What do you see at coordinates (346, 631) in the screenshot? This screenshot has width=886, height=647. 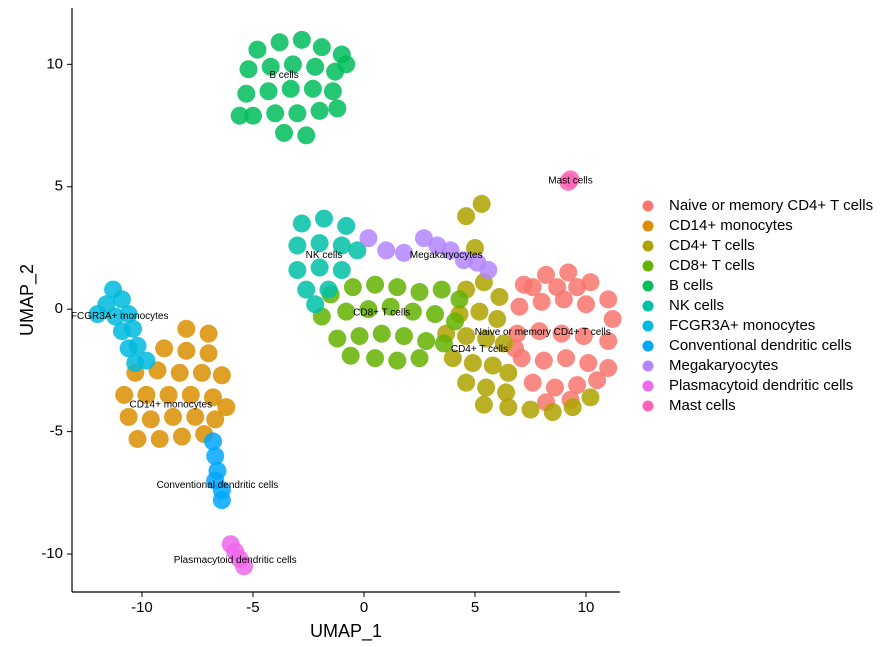 I see `x-axis-title: UMAP_1` at bounding box center [346, 631].